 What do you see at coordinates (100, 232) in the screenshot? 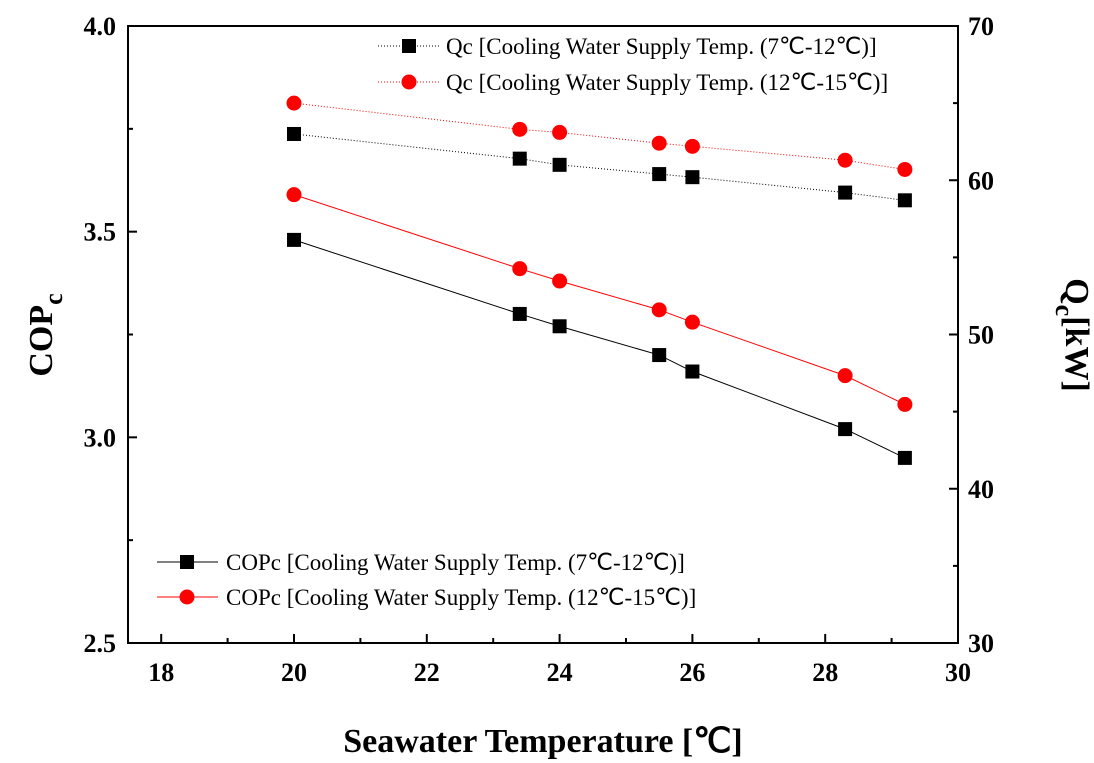
I see `y-left-tick-label: 3.5` at bounding box center [100, 232].